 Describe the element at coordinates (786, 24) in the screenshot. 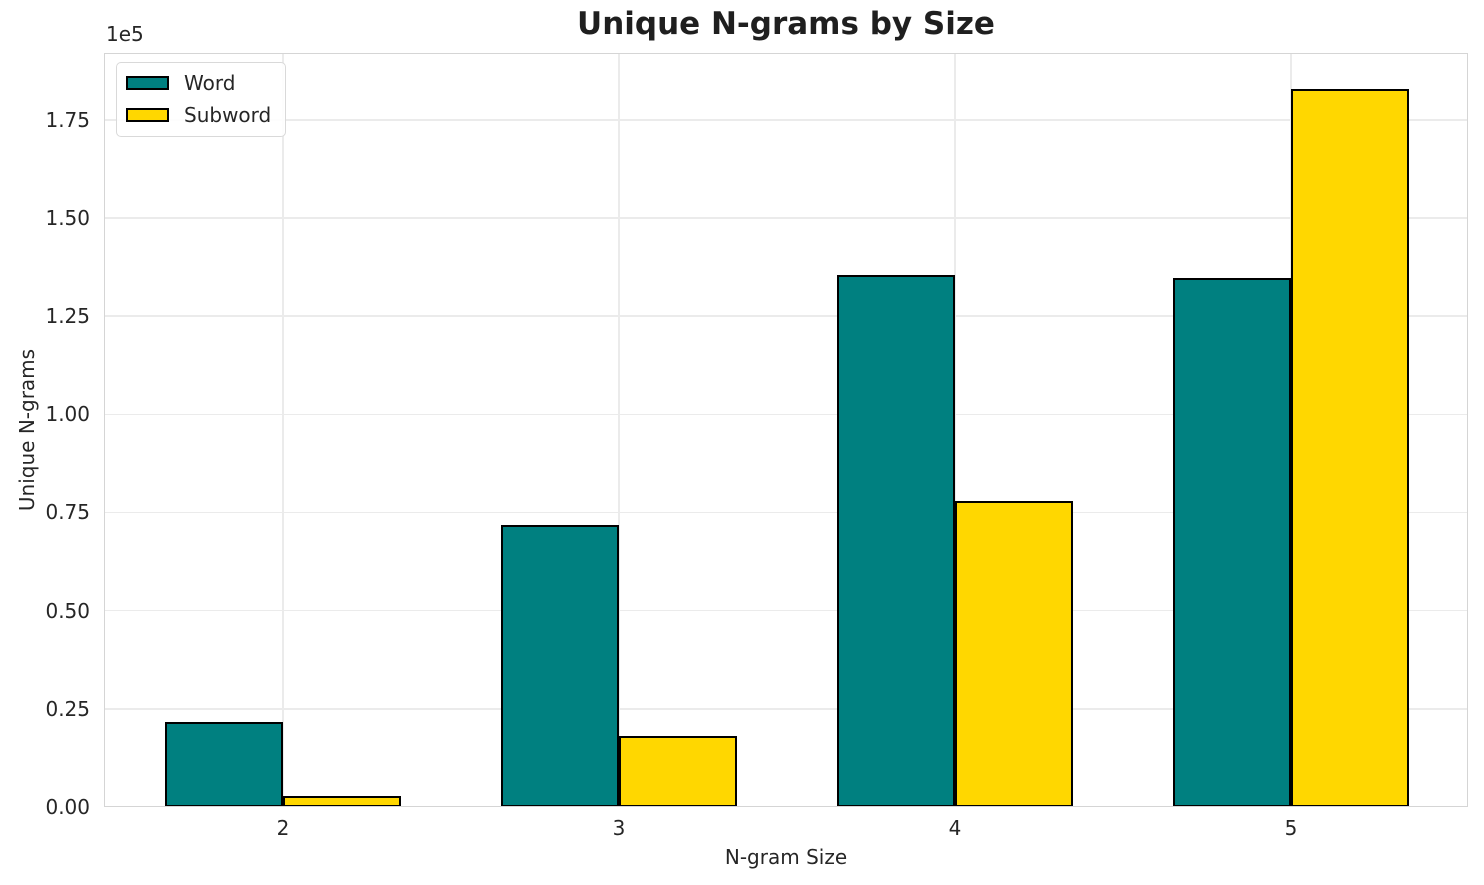

I see `chart-title: Unique N-grams by Size` at that location.